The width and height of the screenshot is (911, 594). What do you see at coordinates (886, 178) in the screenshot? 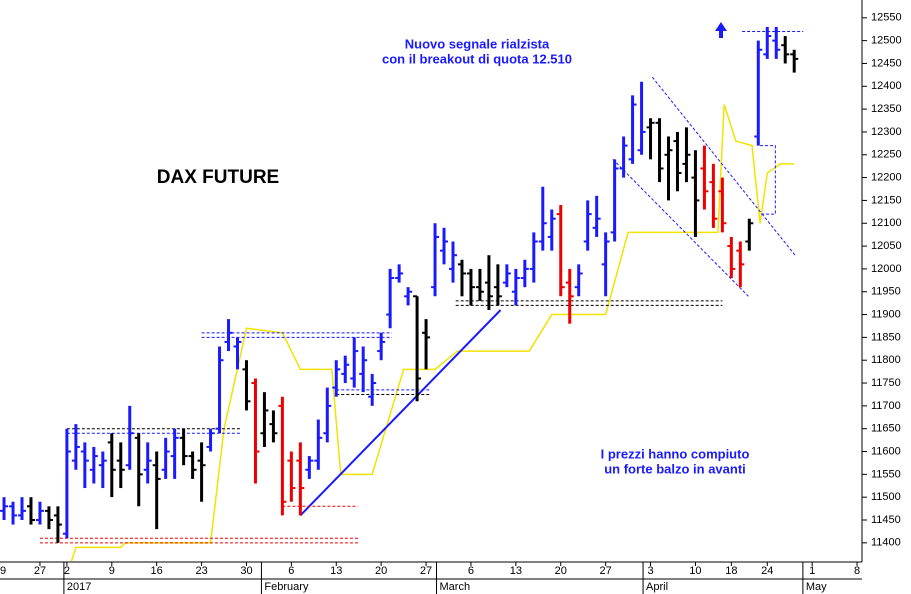
I see `y-tick-label: 12200` at bounding box center [886, 178].